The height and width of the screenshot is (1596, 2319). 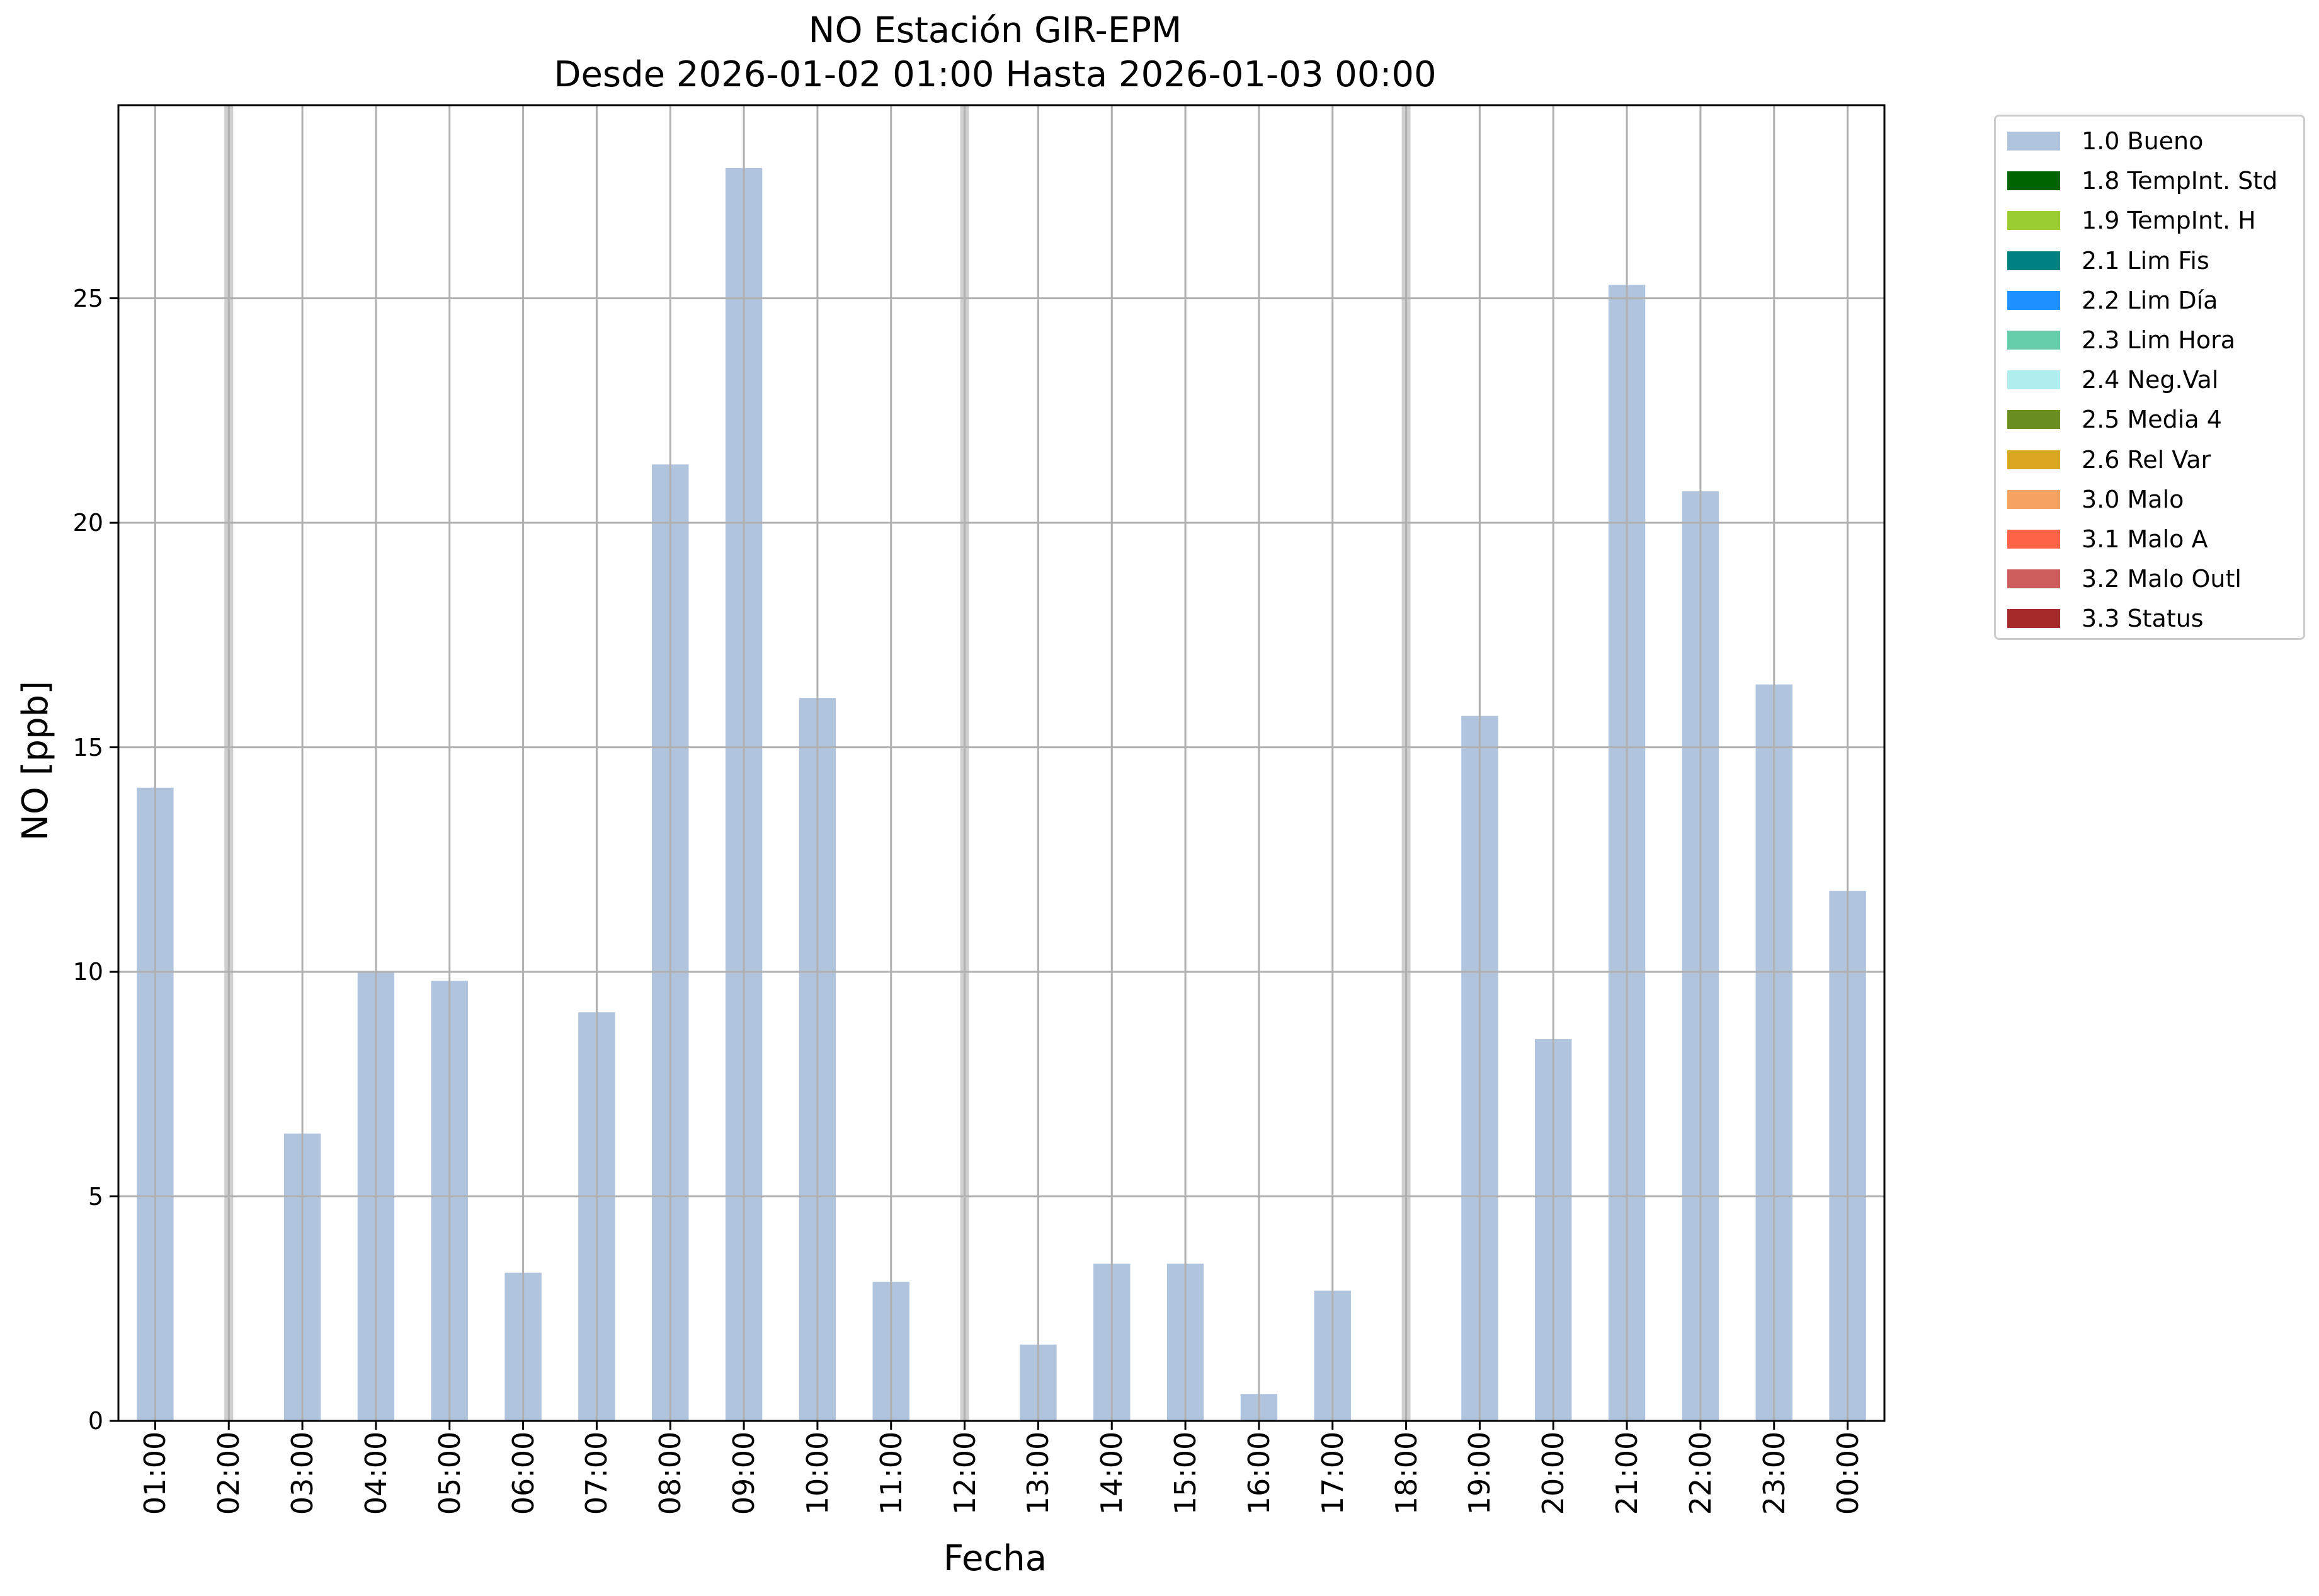 I want to click on x-tick-label: 16:00, so click(x=1258, y=1473).